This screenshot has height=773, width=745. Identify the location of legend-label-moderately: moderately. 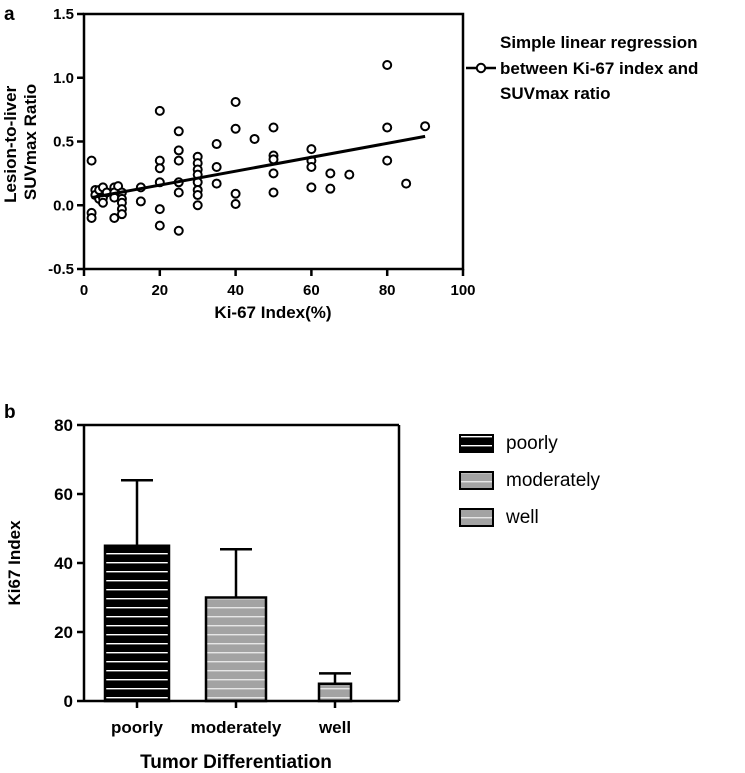
(553, 480).